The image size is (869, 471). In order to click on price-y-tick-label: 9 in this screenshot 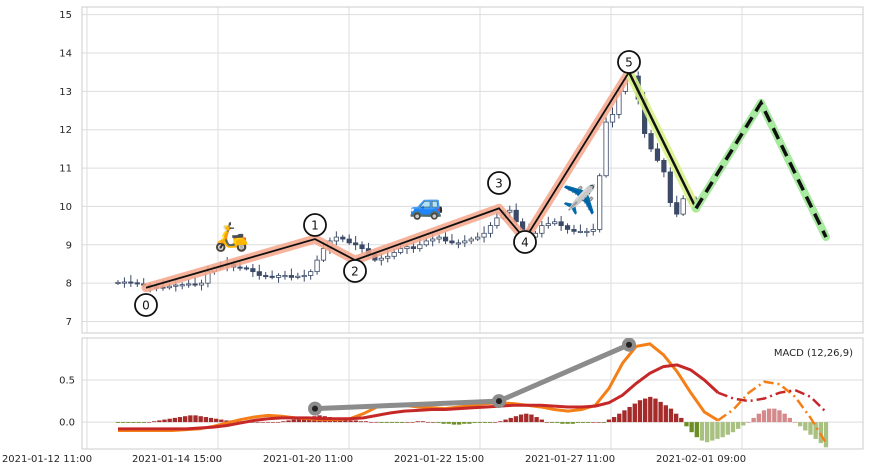, I will do `click(69, 245)`.